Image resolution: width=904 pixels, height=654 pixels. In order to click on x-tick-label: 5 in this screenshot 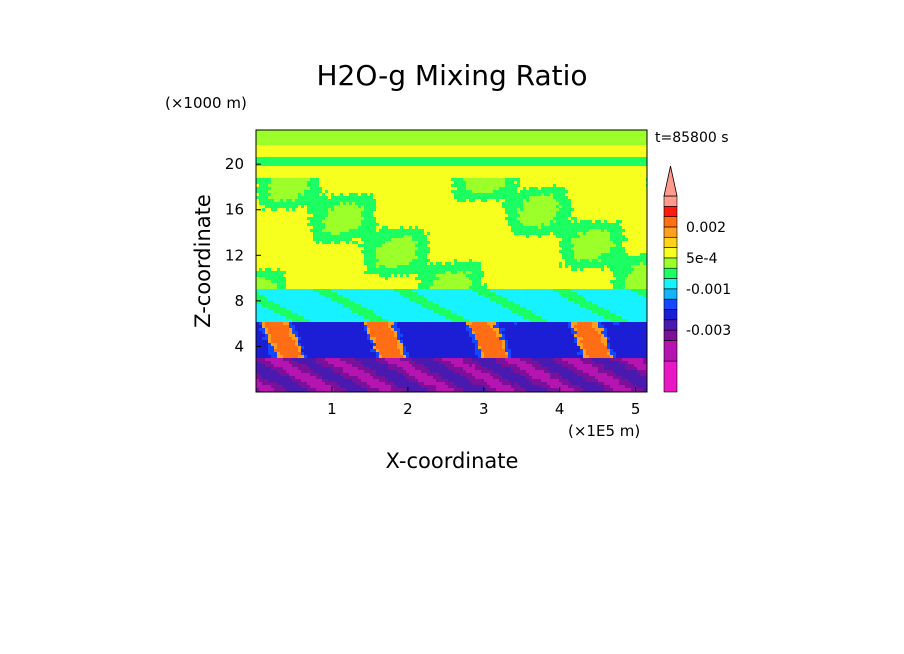, I will do `click(636, 409)`.